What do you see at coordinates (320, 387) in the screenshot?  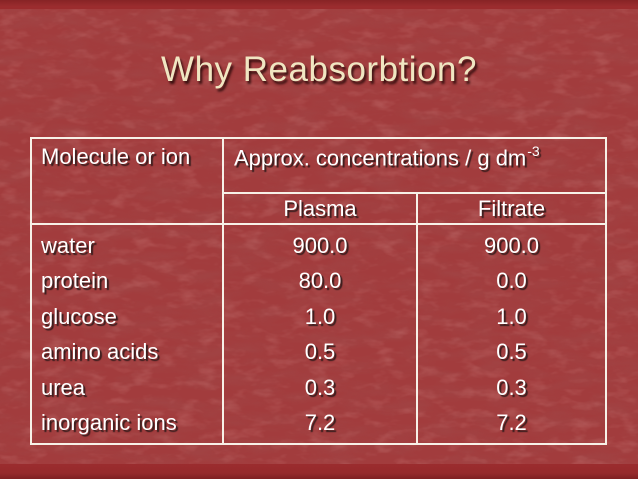 I see `plasma-value: 0.3` at bounding box center [320, 387].